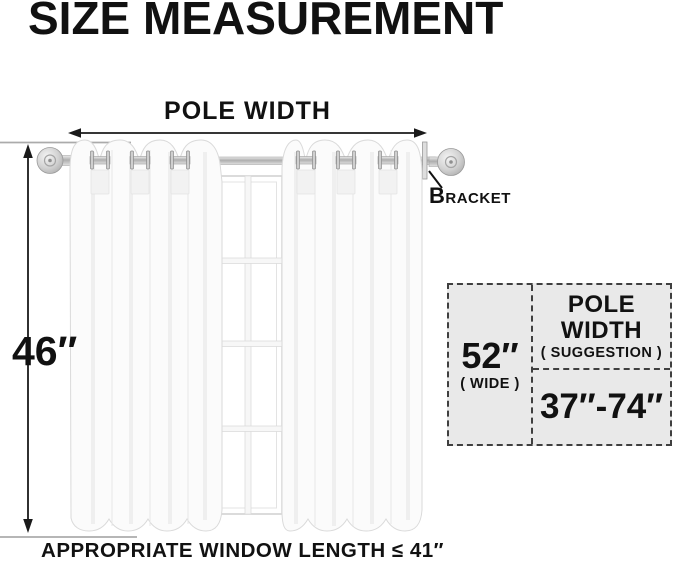 The image size is (679, 565). I want to click on curtain-width-cell: 52″ ( WIDE ), so click(490, 364).